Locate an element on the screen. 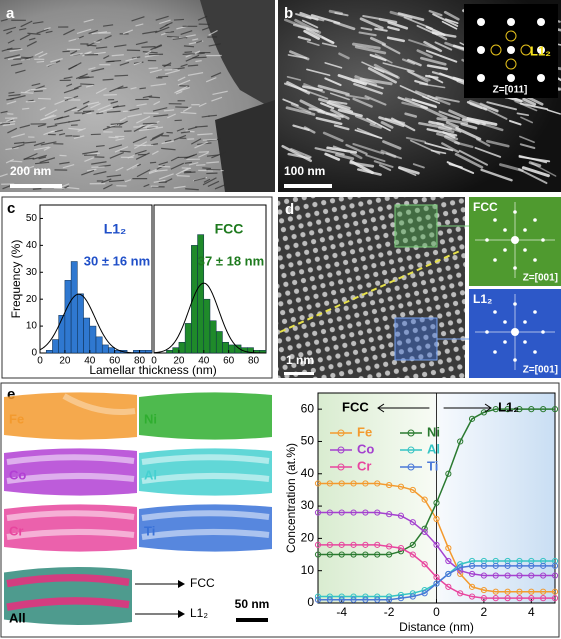  legend-label: Fe is located at coordinates (364, 431).